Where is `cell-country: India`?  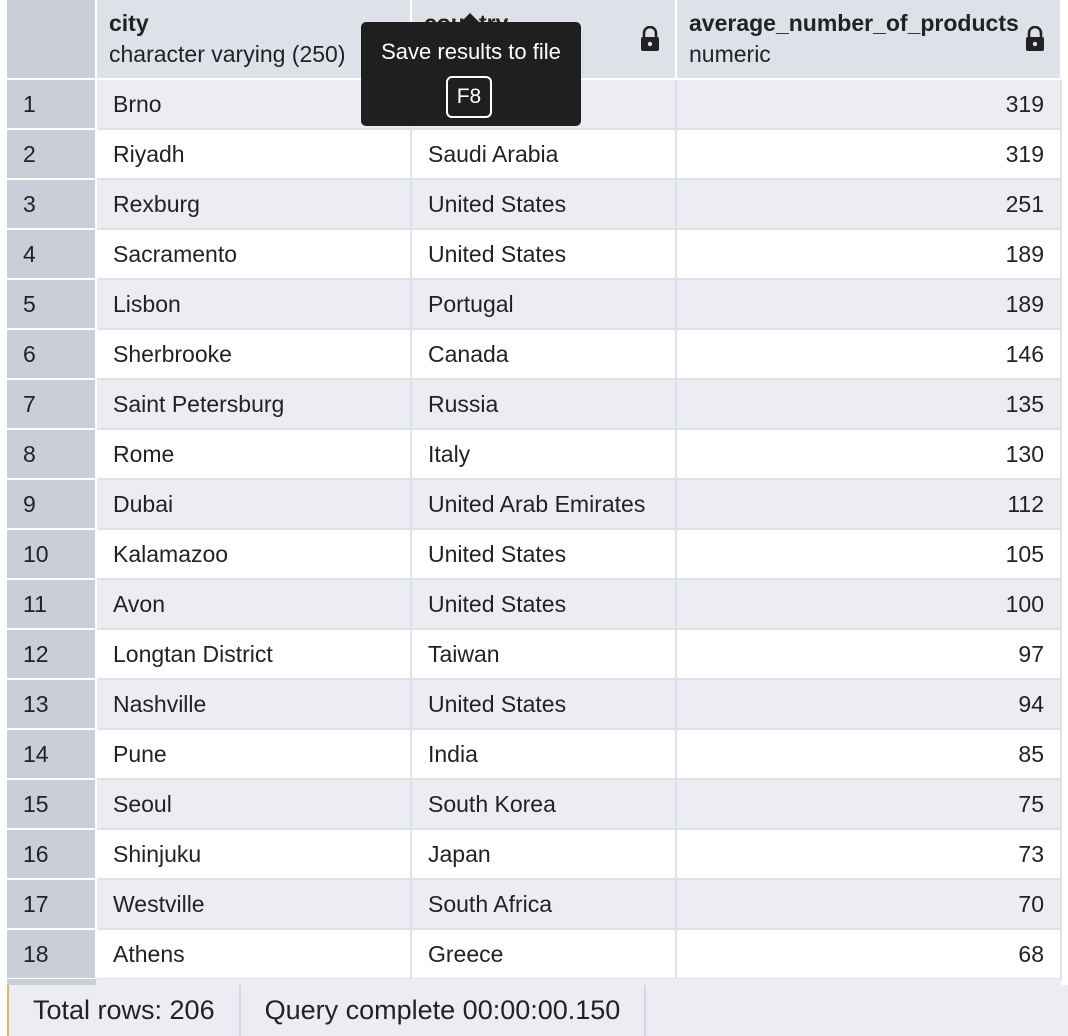 cell-country: India is located at coordinates (544, 754).